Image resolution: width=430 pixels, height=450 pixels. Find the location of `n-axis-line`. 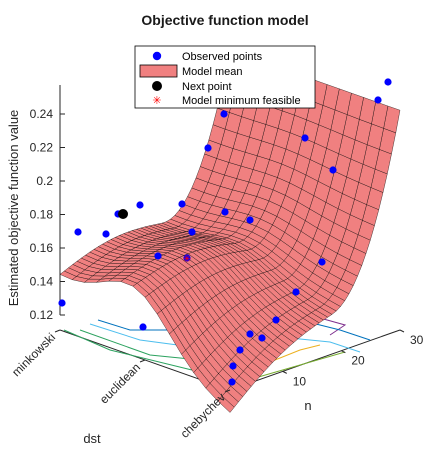

n-axis-line is located at coordinates (315, 360).